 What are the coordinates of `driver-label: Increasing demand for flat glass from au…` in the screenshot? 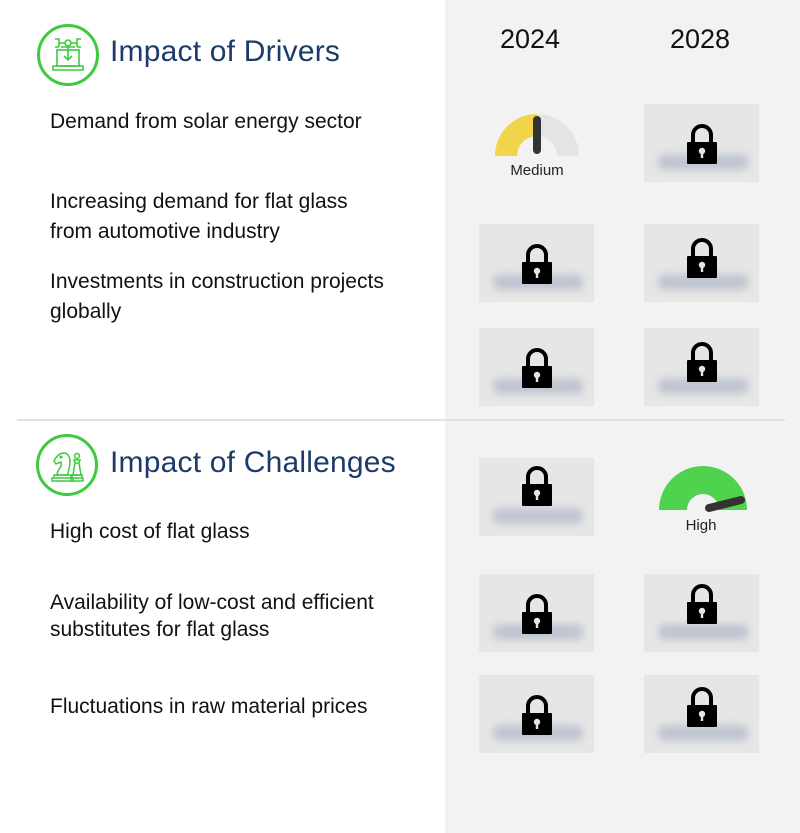 It's located at (199, 216).